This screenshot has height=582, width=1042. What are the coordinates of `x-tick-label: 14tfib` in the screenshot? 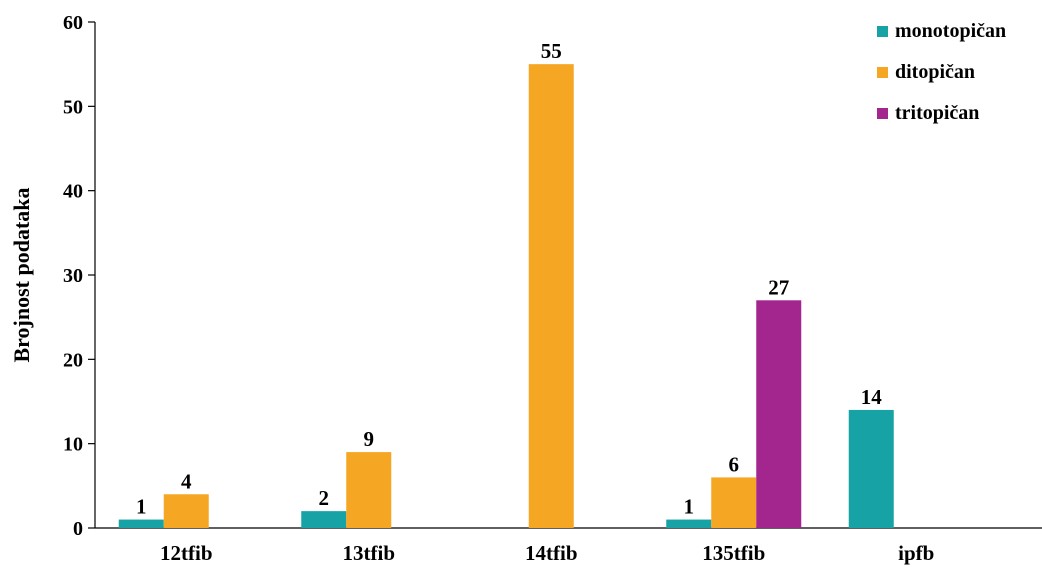 It's located at (551, 553).